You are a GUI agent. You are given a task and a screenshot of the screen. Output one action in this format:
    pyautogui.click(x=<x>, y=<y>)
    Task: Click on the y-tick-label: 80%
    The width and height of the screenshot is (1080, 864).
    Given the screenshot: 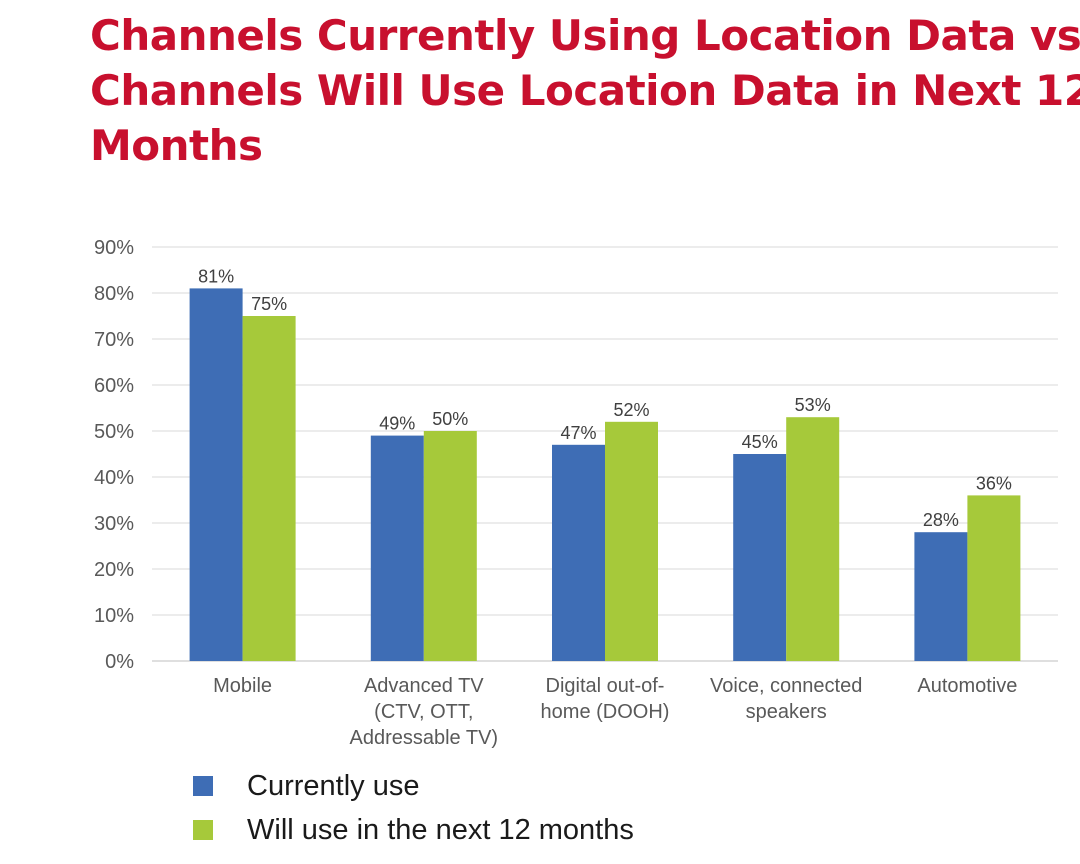 What is the action you would take?
    pyautogui.click(x=114, y=294)
    